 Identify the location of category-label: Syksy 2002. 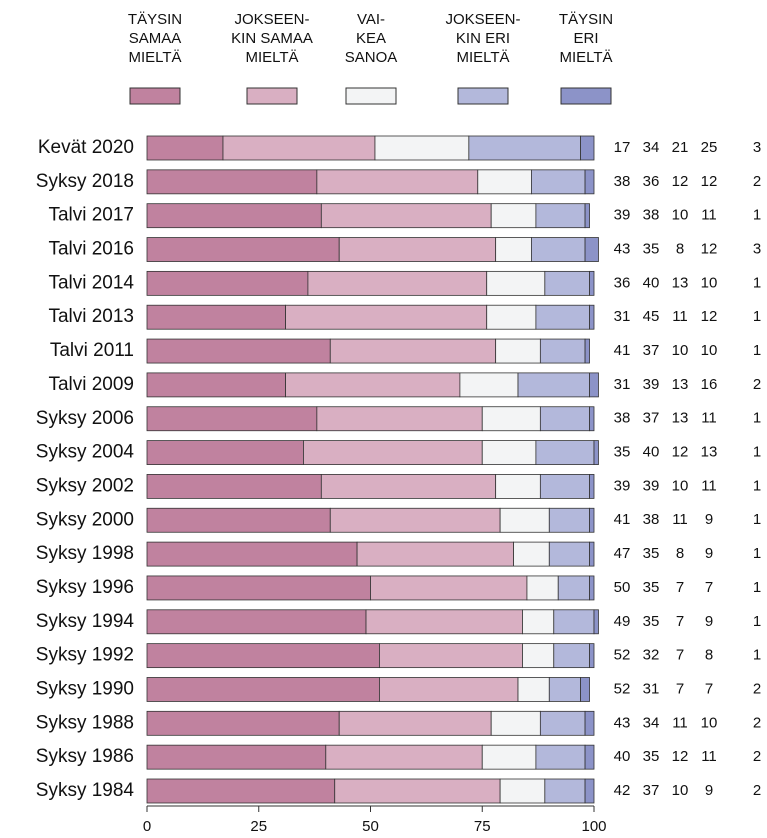
(85, 485).